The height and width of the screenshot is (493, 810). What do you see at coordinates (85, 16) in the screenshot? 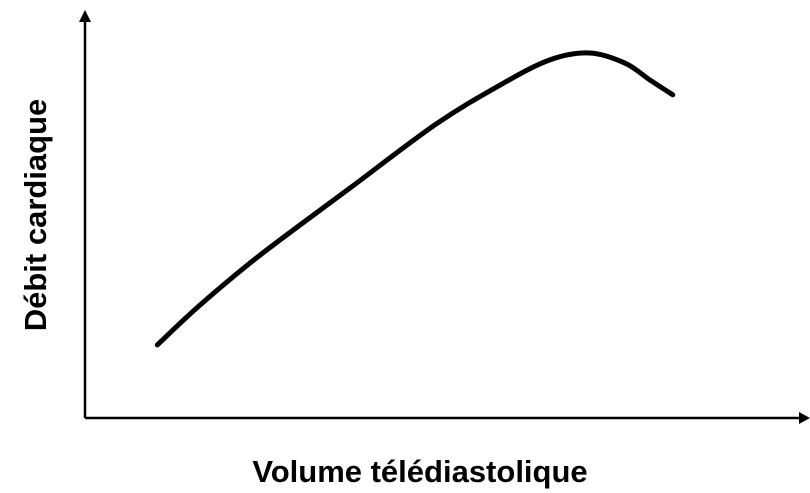
I see `y-axis-arrow` at bounding box center [85, 16].